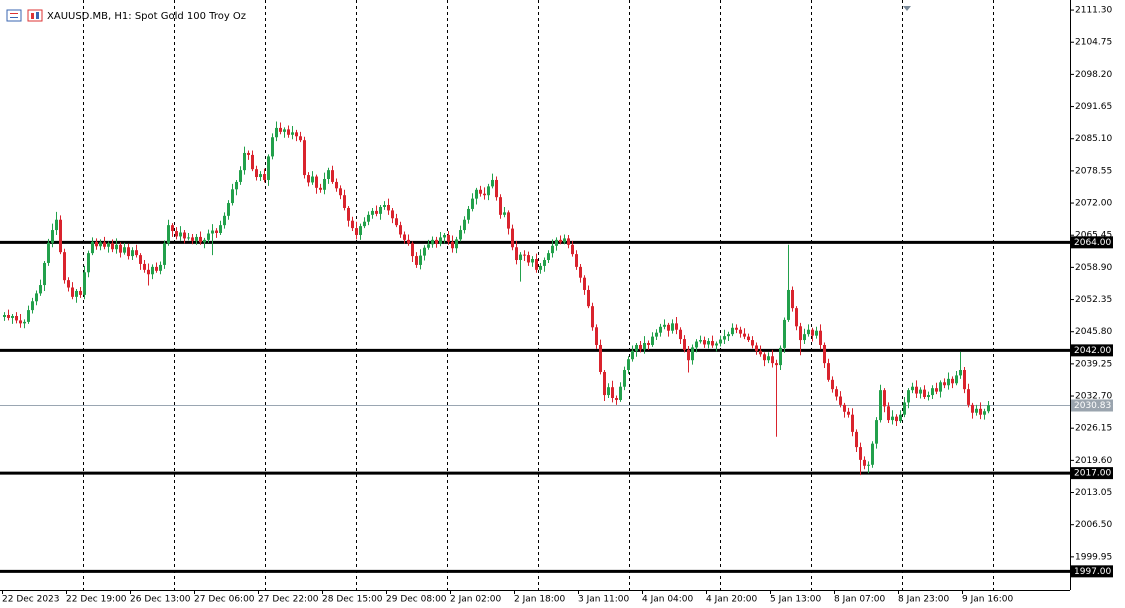 This screenshot has width=1125, height=608. What do you see at coordinates (37, 15) in the screenshot?
I see `icon-bar` at bounding box center [37, 15].